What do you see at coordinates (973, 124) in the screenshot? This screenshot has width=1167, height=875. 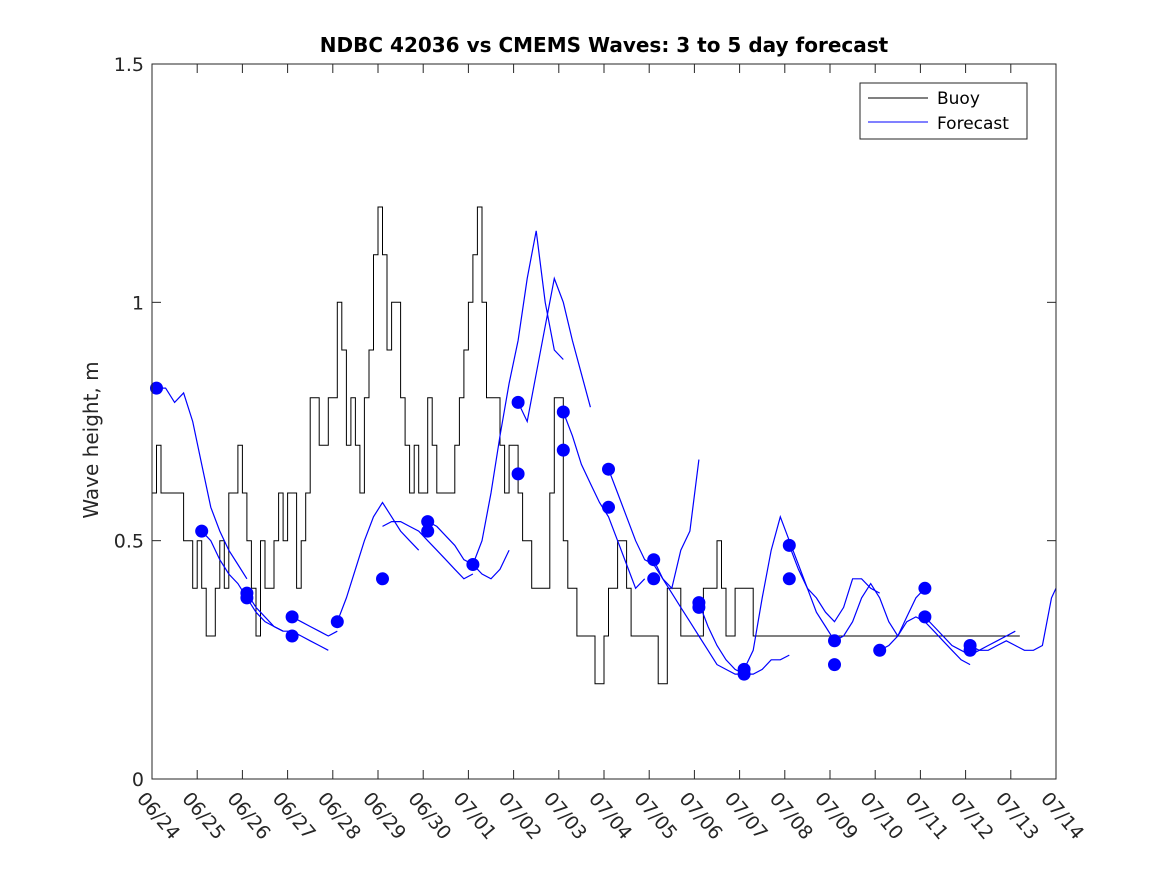 I see `legend-label-forecast: Forecast` at bounding box center [973, 124].